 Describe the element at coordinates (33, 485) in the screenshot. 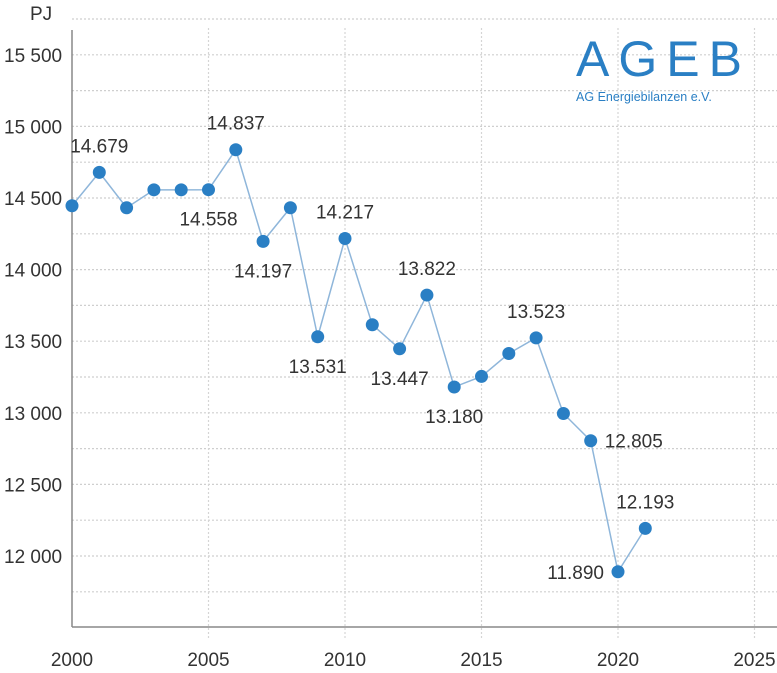

I see `y-tick-label: 12 500` at that location.